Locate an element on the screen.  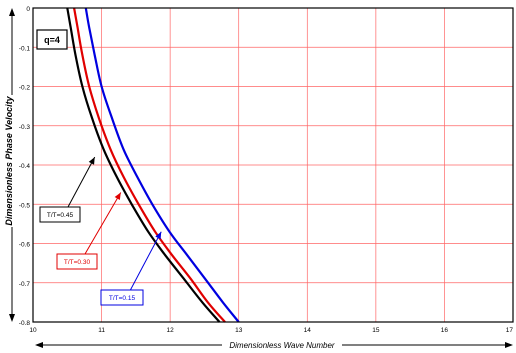
x-tick-label: 14 is located at coordinates (308, 330).